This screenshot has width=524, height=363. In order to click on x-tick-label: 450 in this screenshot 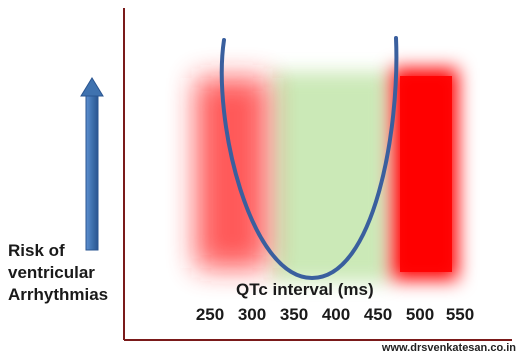, I will do `click(378, 314)`.